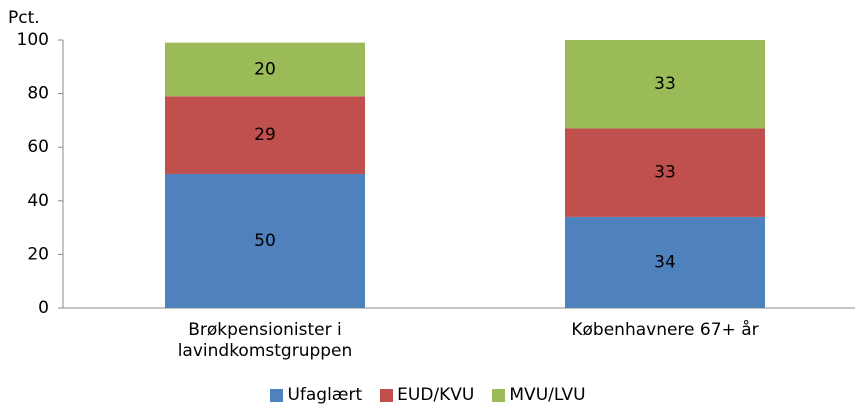 The image size is (856, 407). Describe the element at coordinates (38, 201) in the screenshot. I see `y-tick-label: 40` at that location.